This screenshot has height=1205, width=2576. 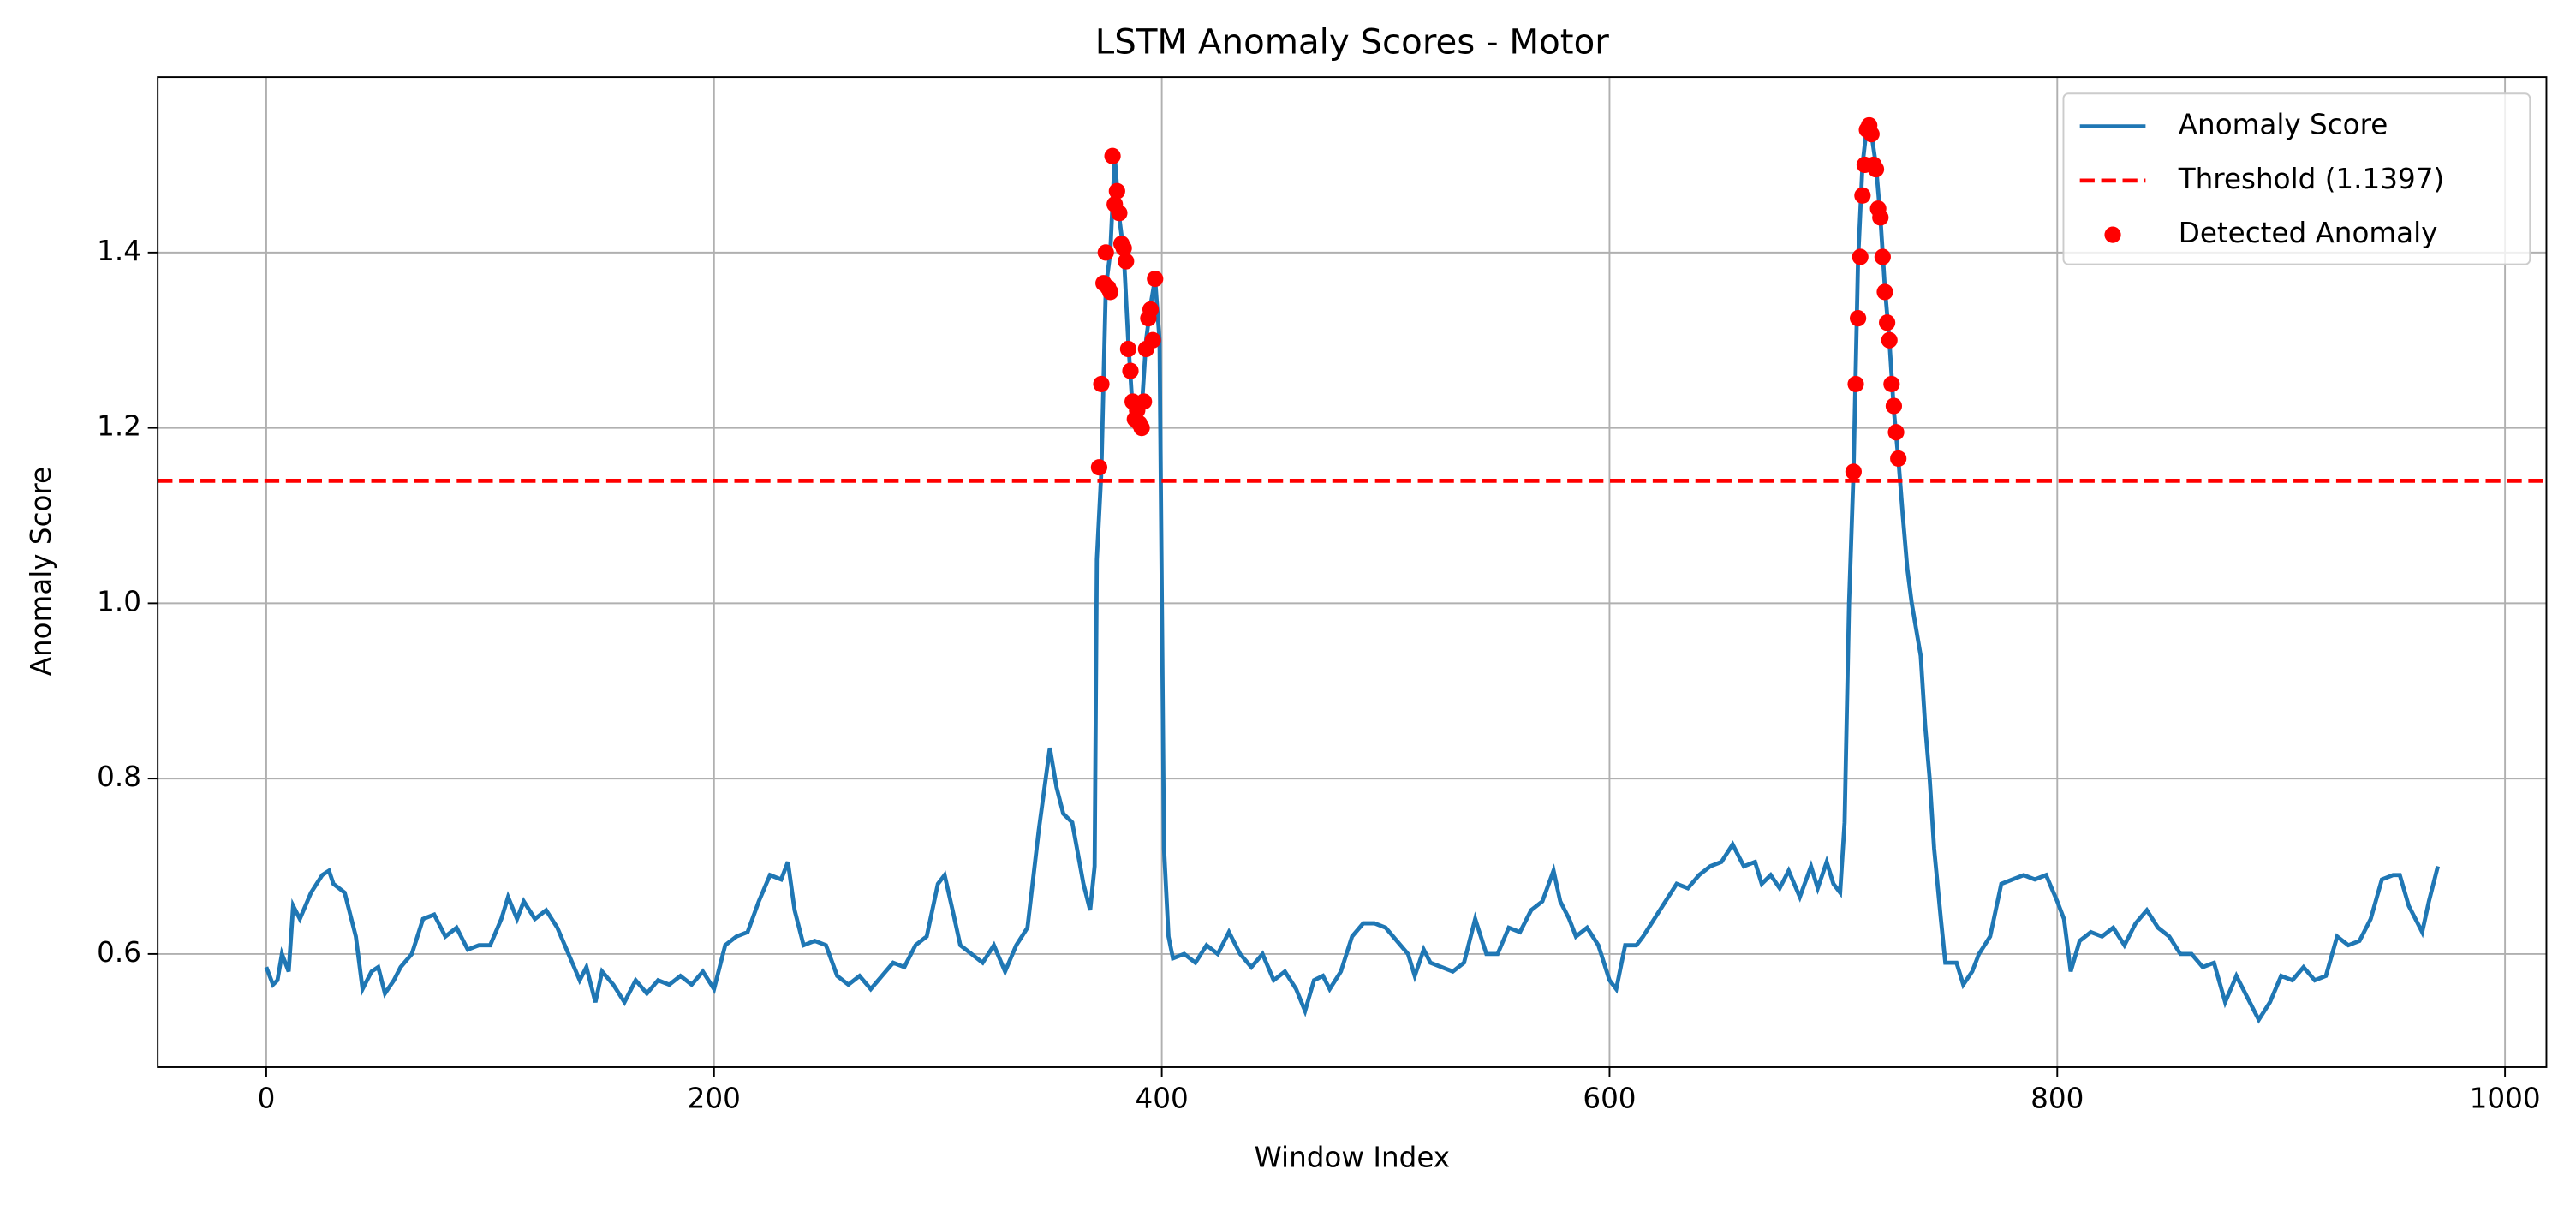 I want to click on legend-label: Detected Anomaly, so click(x=2308, y=233).